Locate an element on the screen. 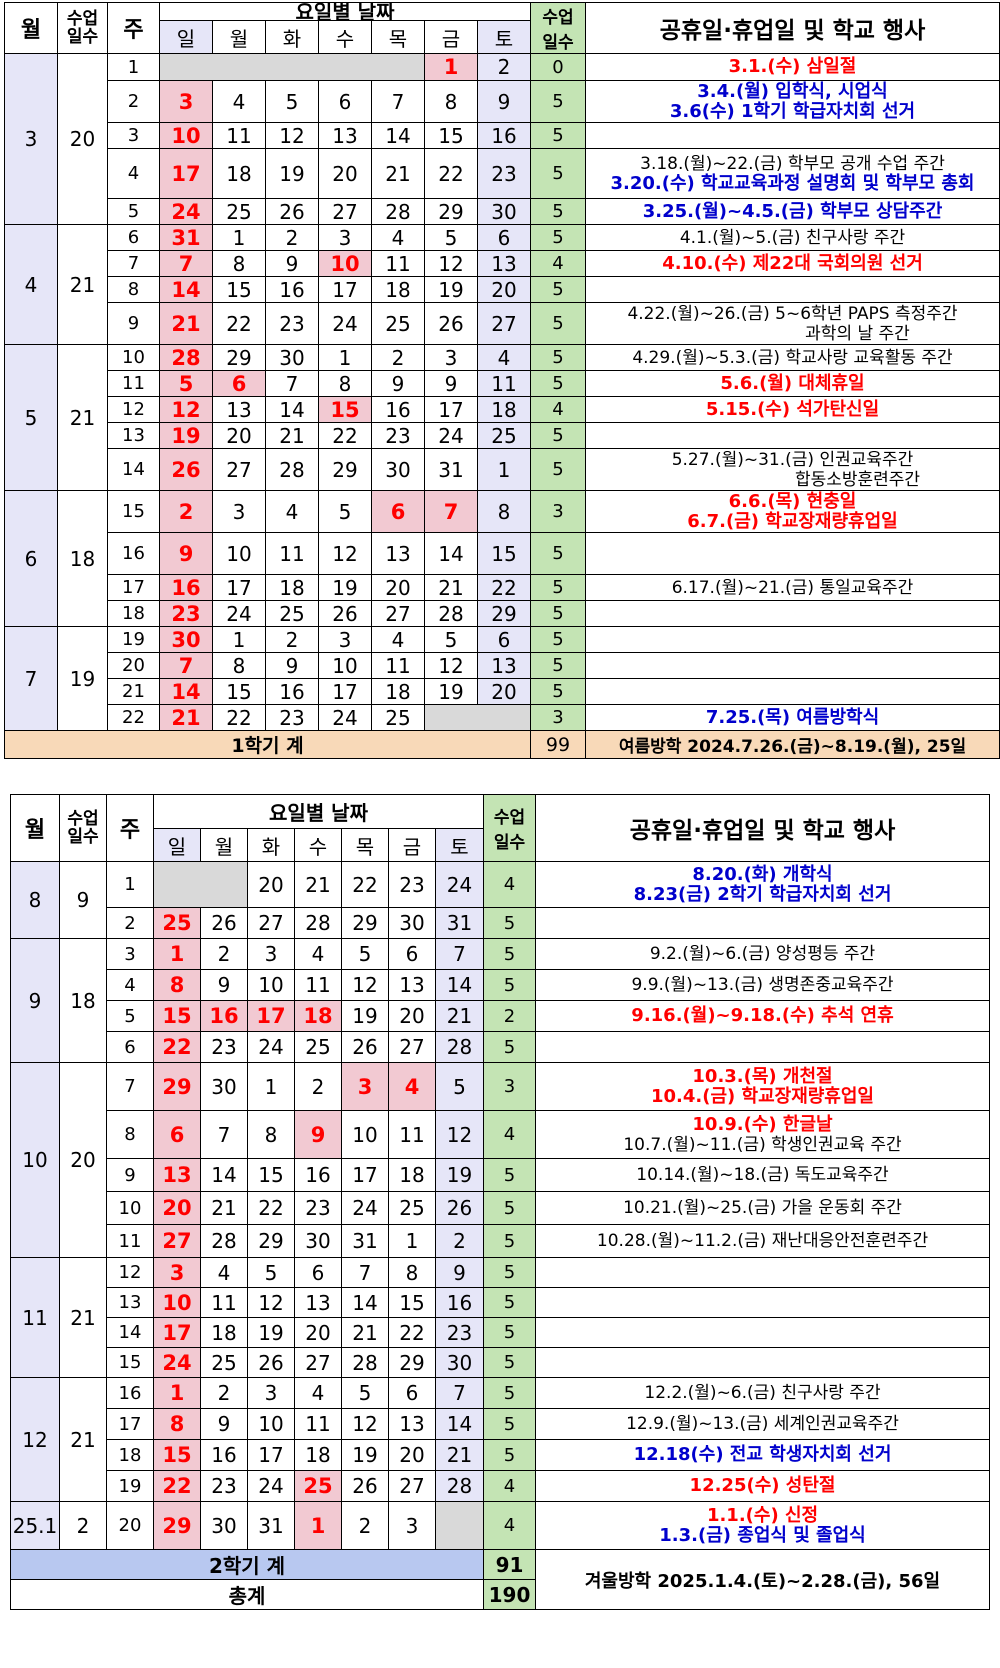 The height and width of the screenshot is (1668, 1000). holiday-date-cell: 27 is located at coordinates (177, 1241).